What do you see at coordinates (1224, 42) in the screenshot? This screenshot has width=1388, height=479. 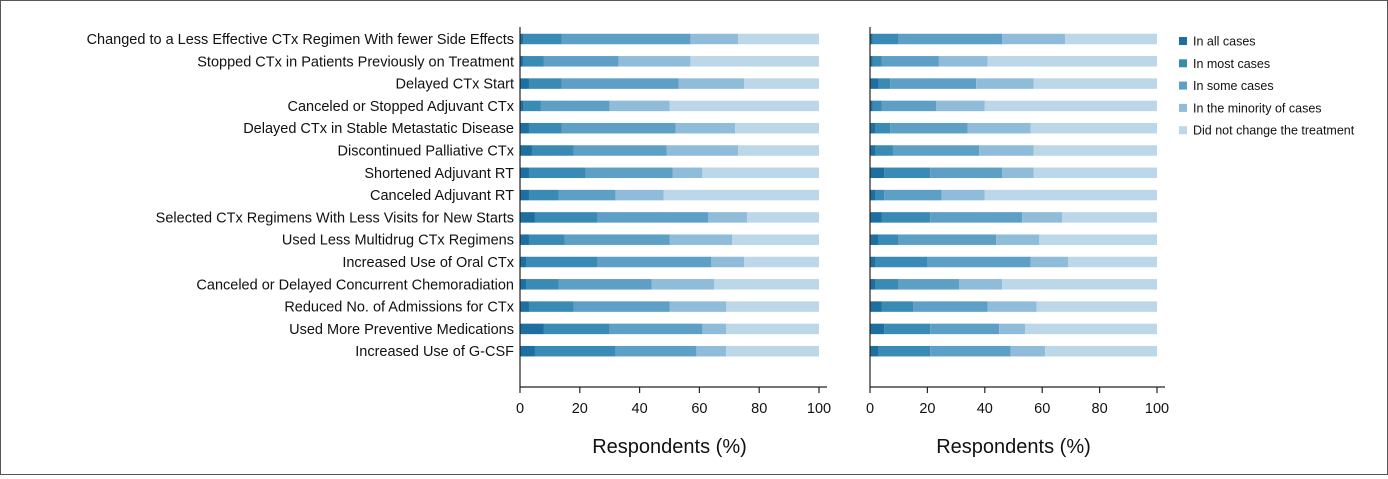 I see `legend-label: In all cases` at bounding box center [1224, 42].